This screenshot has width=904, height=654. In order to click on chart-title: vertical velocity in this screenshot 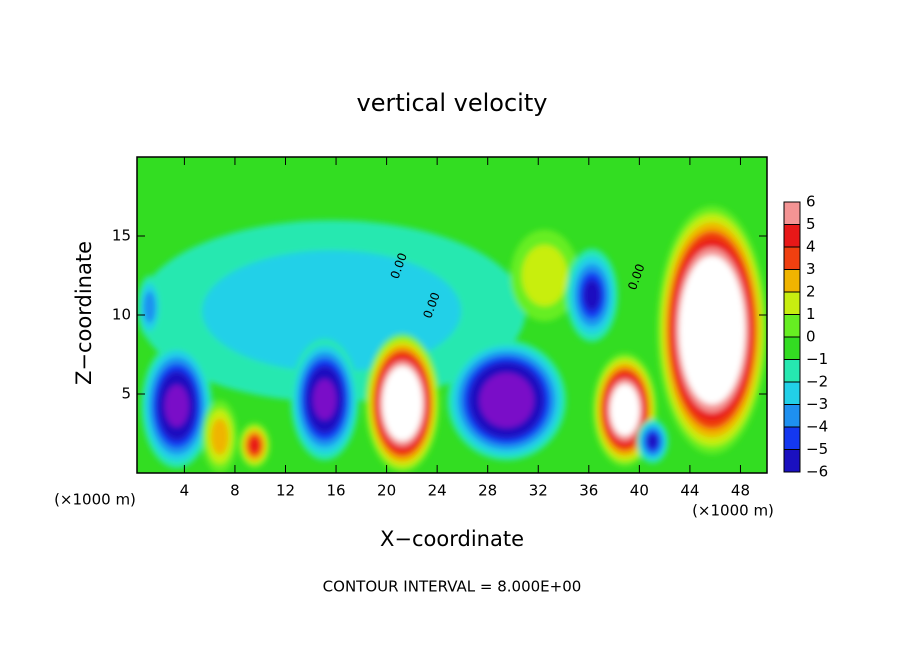, I will do `click(452, 103)`.